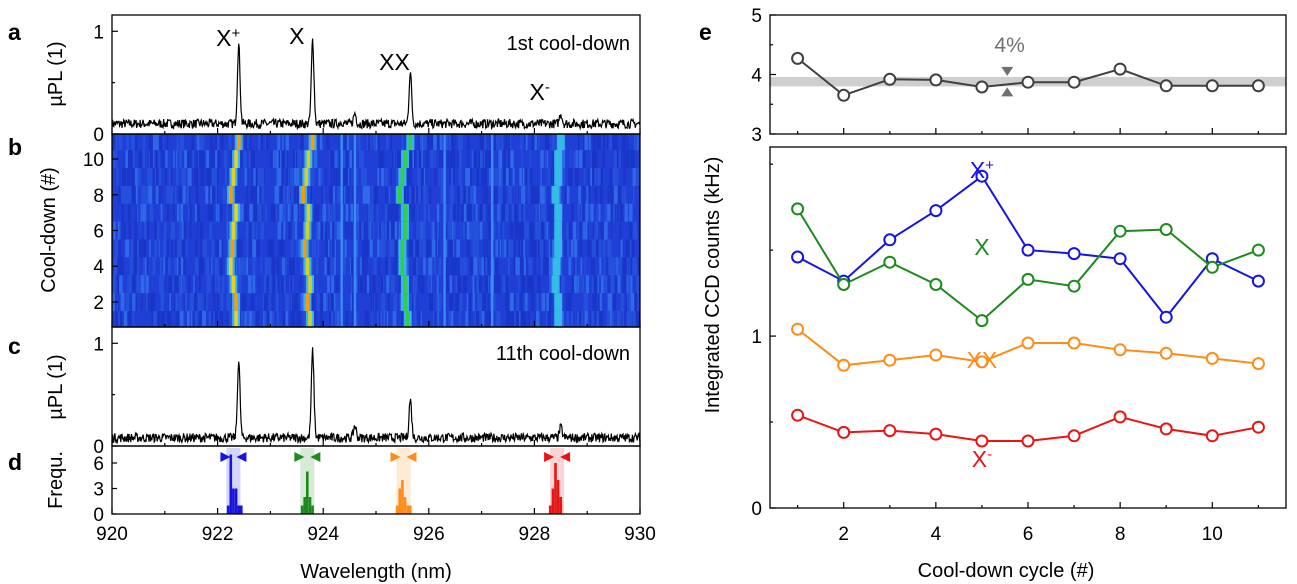 Image resolution: width=1297 pixels, height=584 pixels. Describe the element at coordinates (376, 230) in the screenshot. I see `heatmap-layer` at that location.